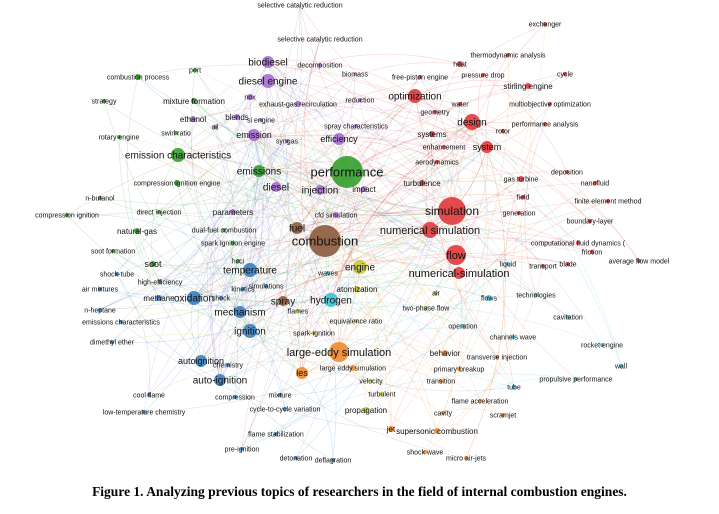 This screenshot has height=514, width=719. Describe the element at coordinates (100, 310) in the screenshot. I see `node-label: n-heptane` at that location.